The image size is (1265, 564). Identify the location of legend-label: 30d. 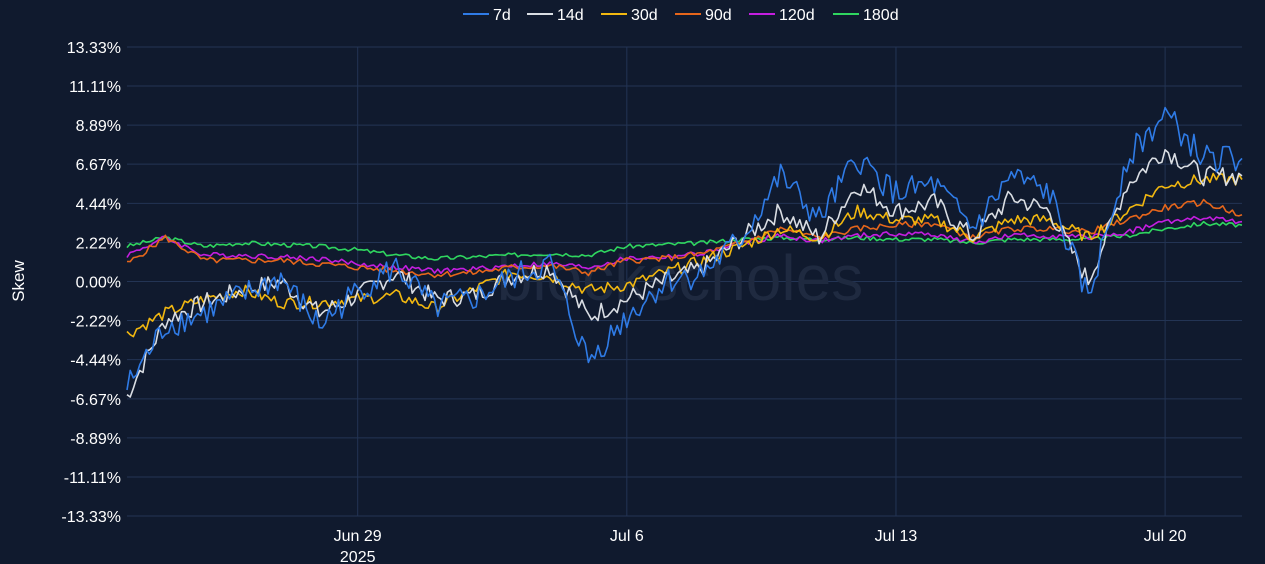
(644, 15).